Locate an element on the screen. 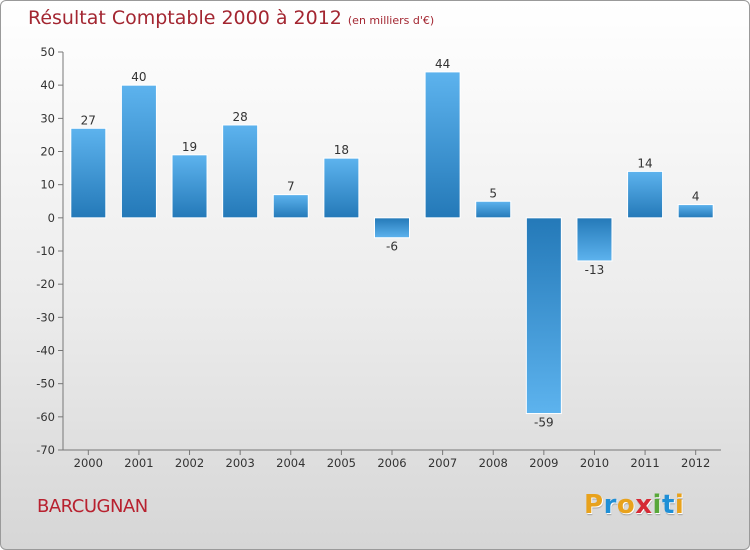 This screenshot has width=750, height=550. bar-value-label: 4 is located at coordinates (696, 197).